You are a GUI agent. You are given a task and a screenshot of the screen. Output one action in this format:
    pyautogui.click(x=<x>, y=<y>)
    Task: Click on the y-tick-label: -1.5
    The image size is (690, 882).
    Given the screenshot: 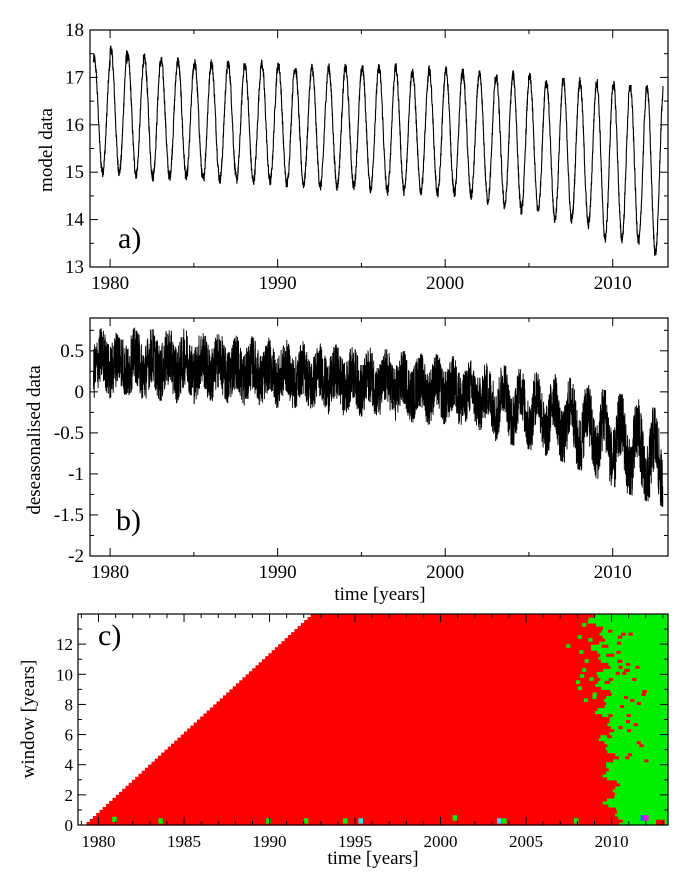 What is the action you would take?
    pyautogui.click(x=69, y=515)
    